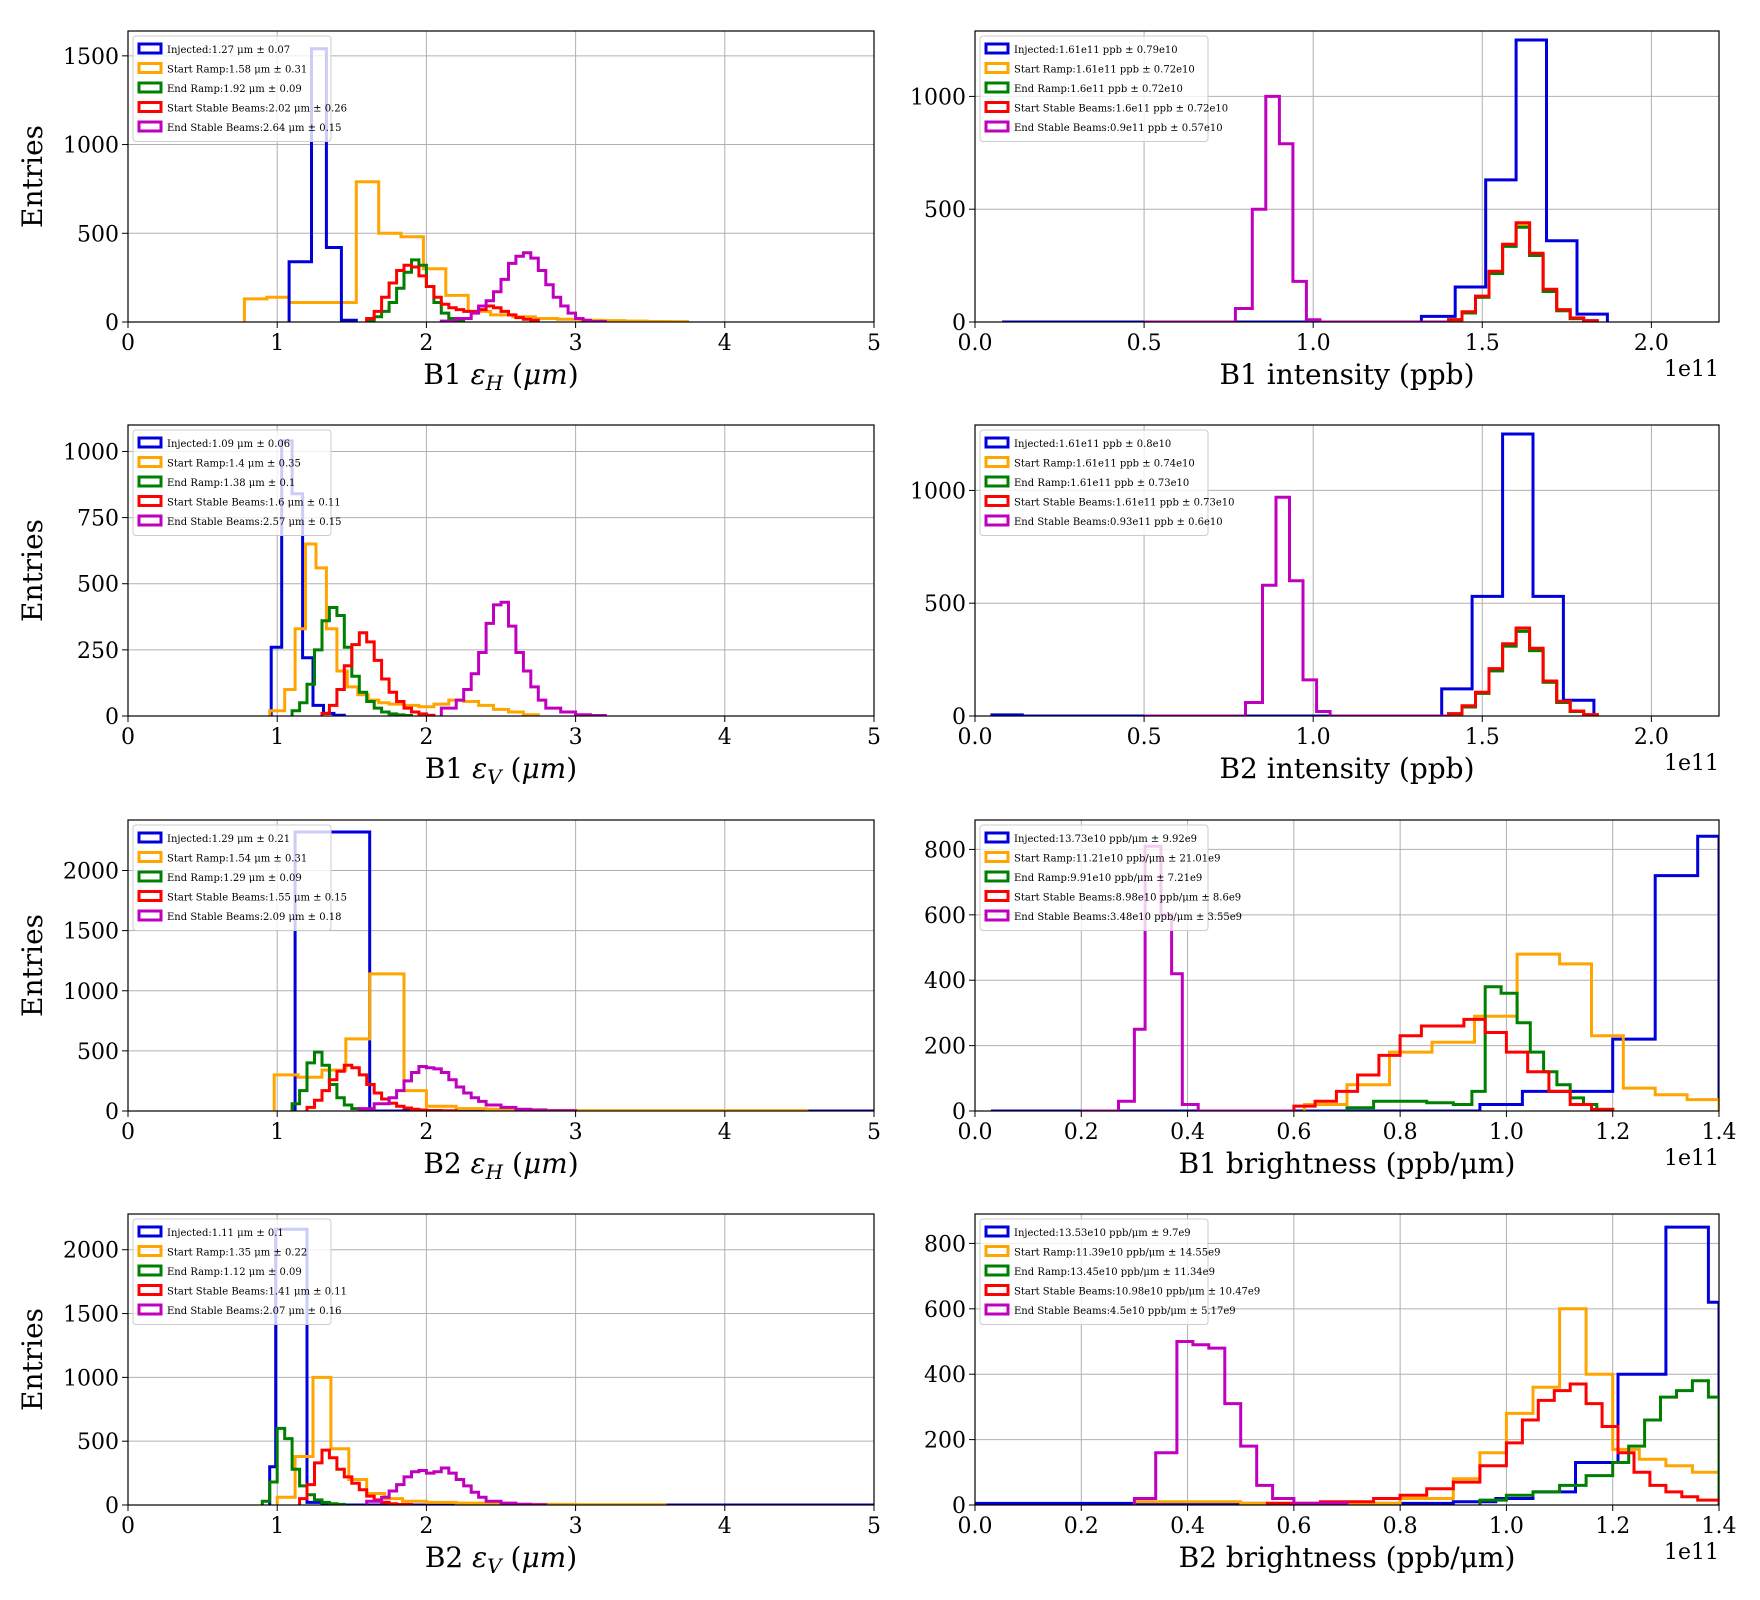 Image resolution: width=1760 pixels, height=1600 pixels. Describe the element at coordinates (1347, 1557) in the screenshot. I see `x-axis-label: B2 brightness (ppb/μm)` at that location.